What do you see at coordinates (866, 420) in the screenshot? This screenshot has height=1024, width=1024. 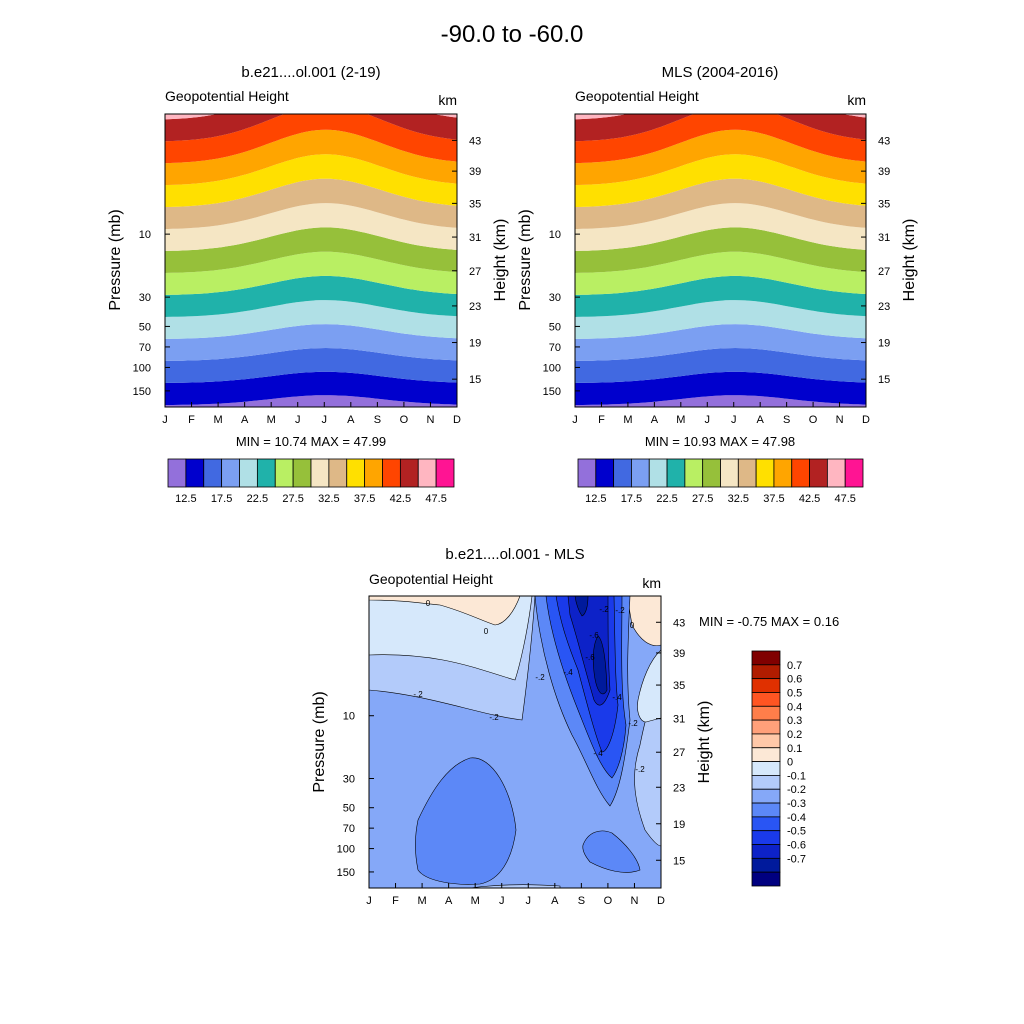 I see `x-tick-label: D` at bounding box center [866, 420].